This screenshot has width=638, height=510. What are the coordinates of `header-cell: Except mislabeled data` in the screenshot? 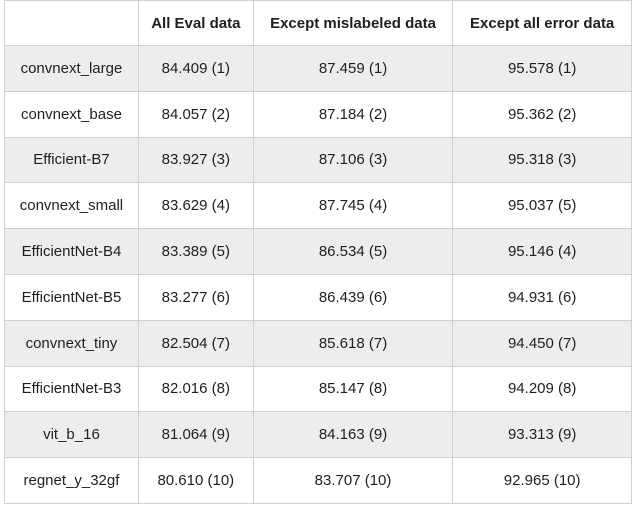 It's located at (353, 23).